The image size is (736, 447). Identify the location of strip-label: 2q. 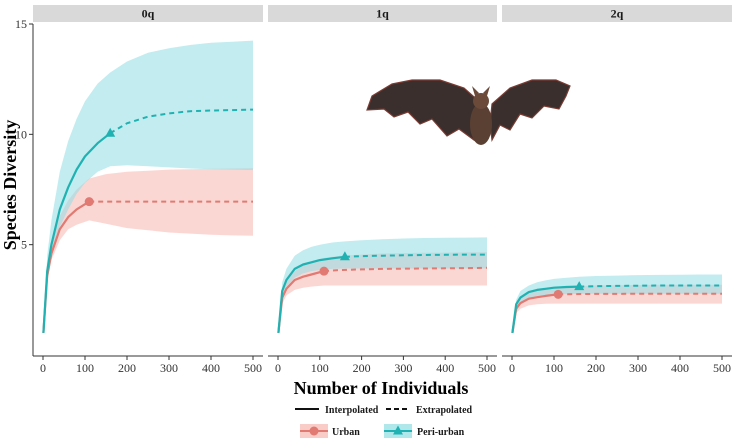
(617, 14).